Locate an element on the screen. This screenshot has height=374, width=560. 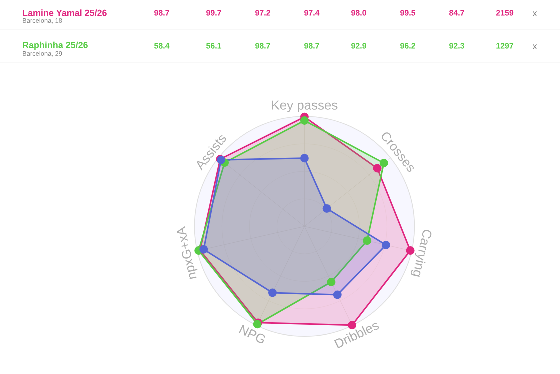
spoke-label: Key passes is located at coordinates (305, 106).